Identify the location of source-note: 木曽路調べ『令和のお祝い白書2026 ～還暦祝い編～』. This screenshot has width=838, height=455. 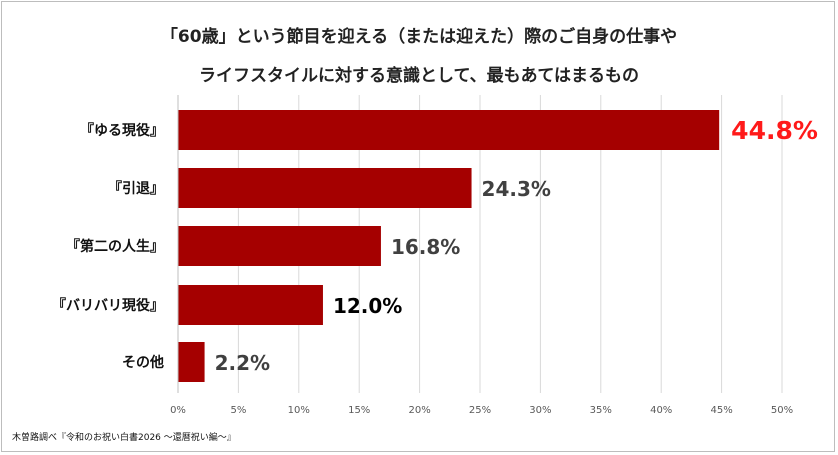
(124, 438).